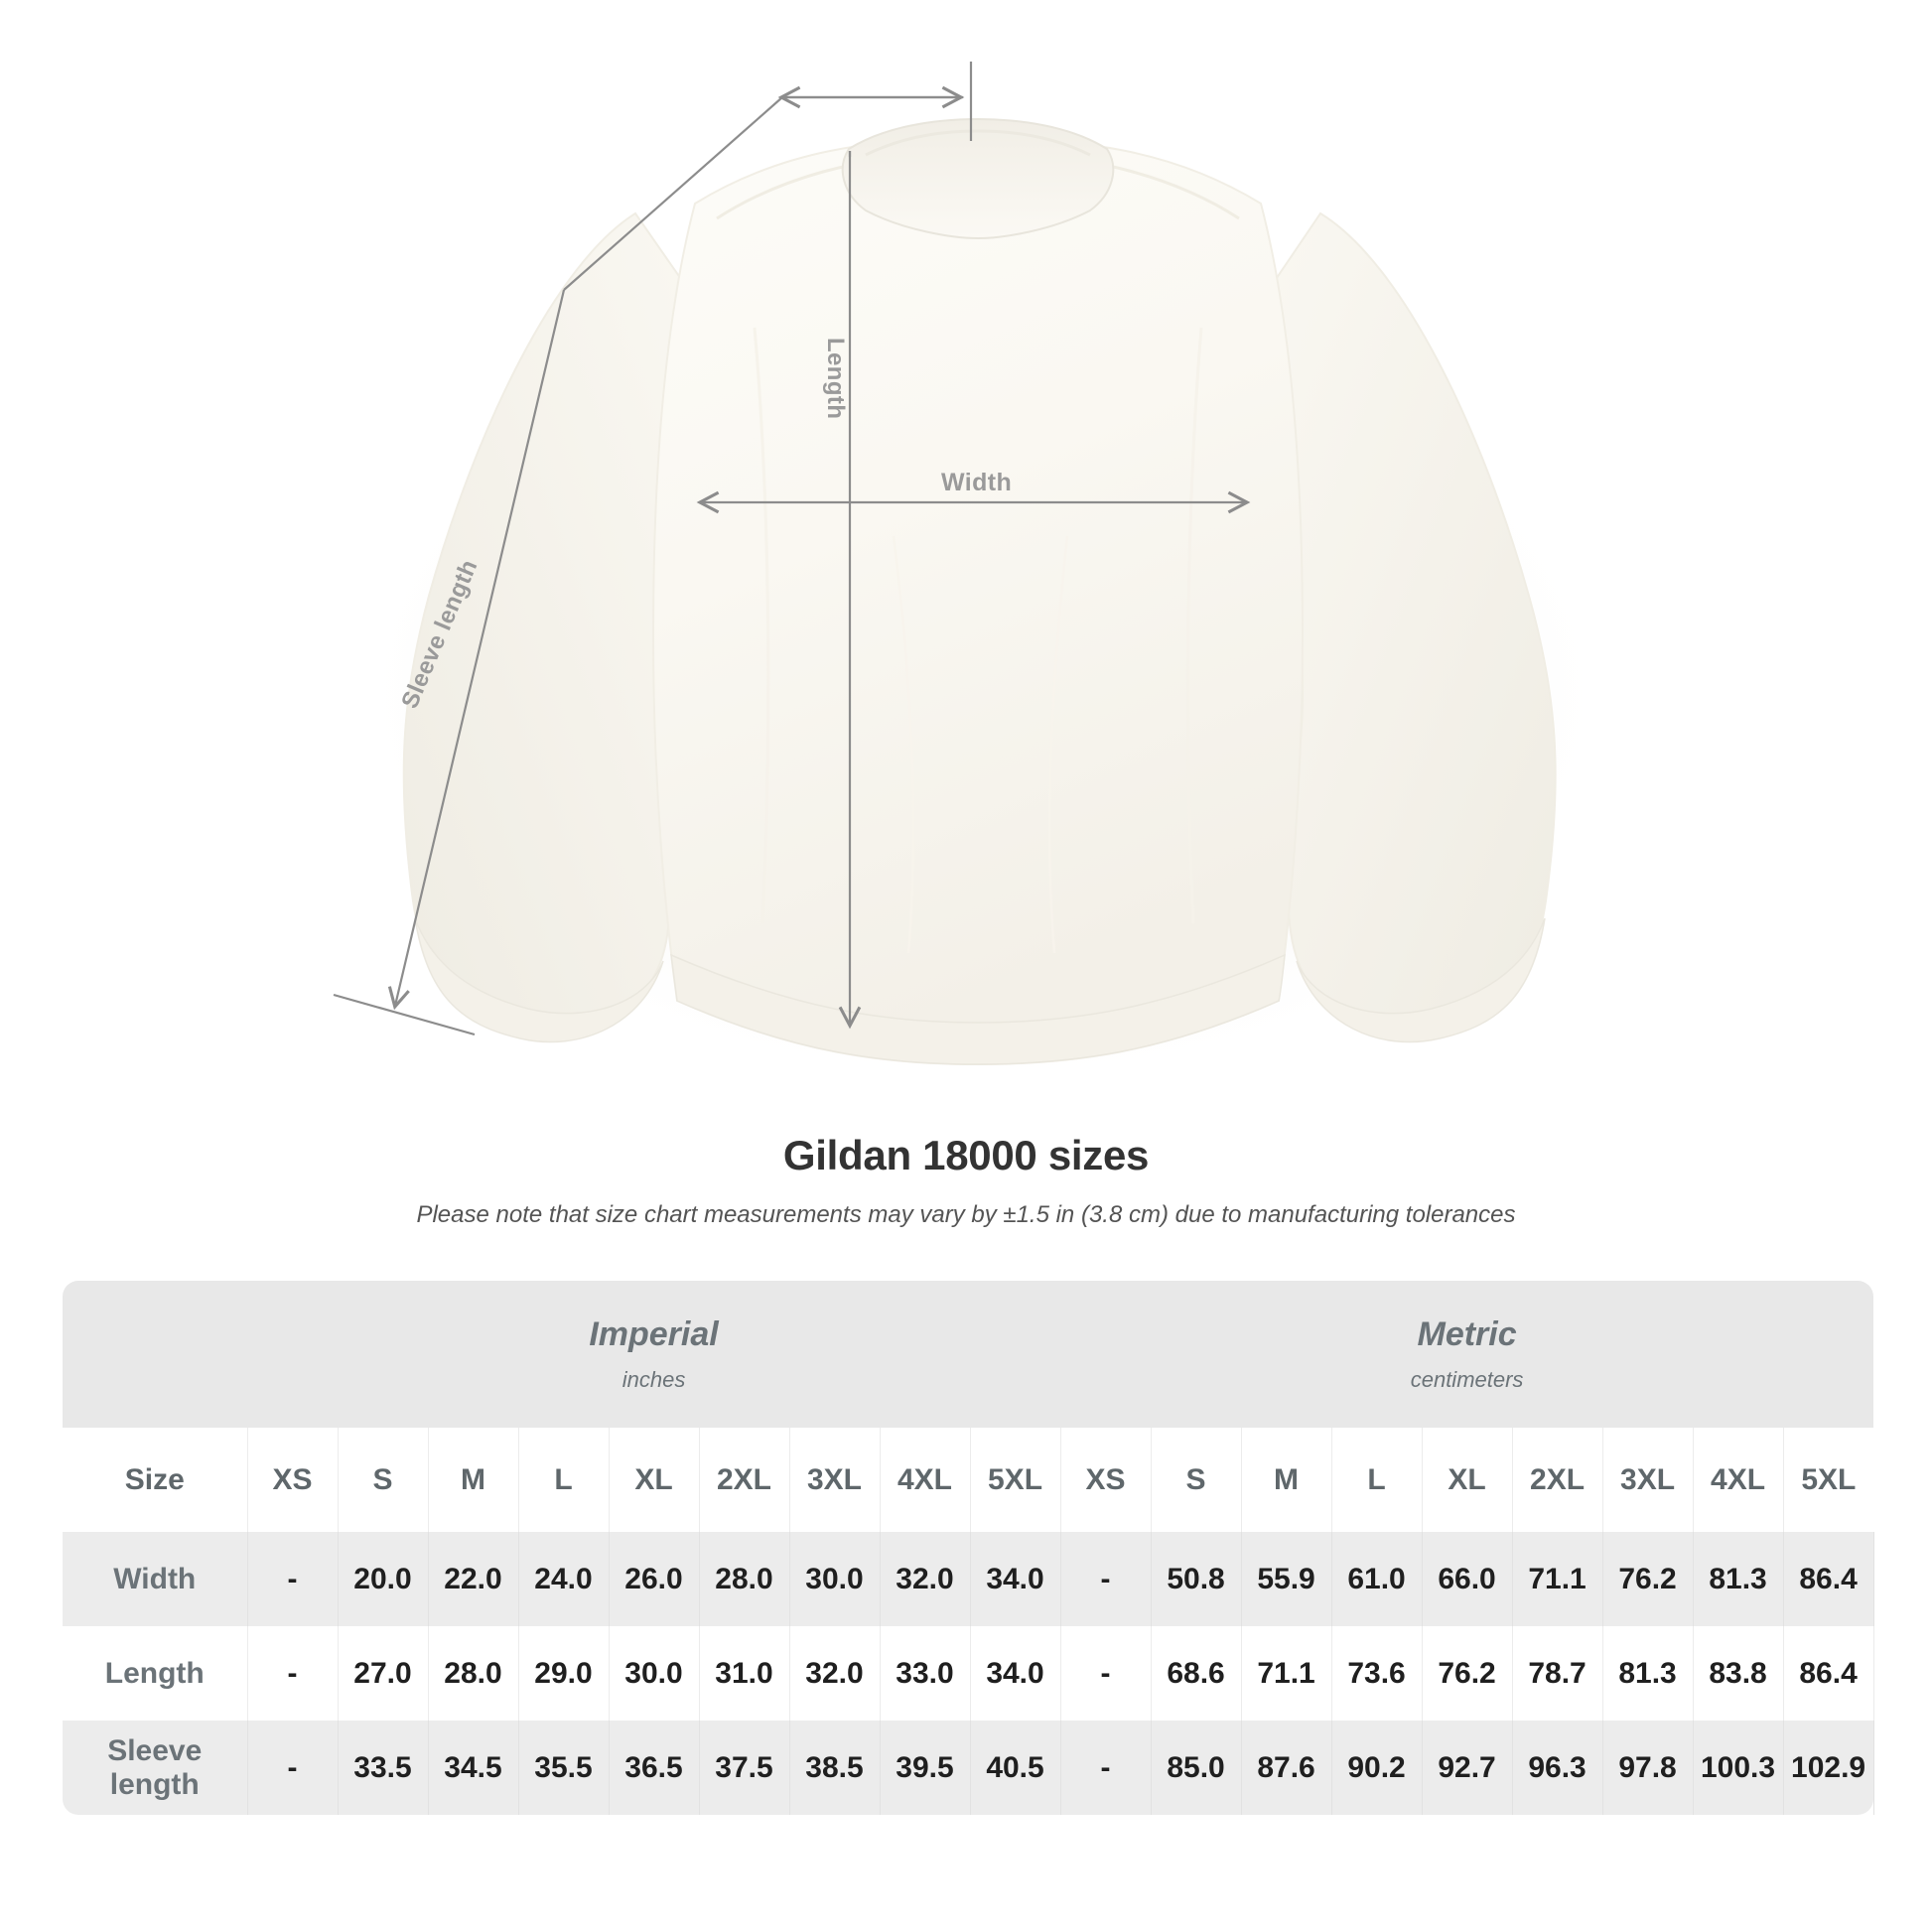 This screenshot has width=1932, height=1932. What do you see at coordinates (1377, 1579) in the screenshot?
I see `cell-width-metric-l: 61.0` at bounding box center [1377, 1579].